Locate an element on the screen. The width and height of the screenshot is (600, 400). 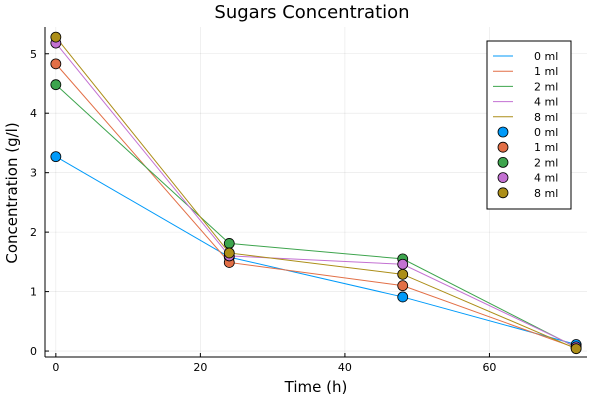
y-tick-label: 3 is located at coordinates (33, 173).